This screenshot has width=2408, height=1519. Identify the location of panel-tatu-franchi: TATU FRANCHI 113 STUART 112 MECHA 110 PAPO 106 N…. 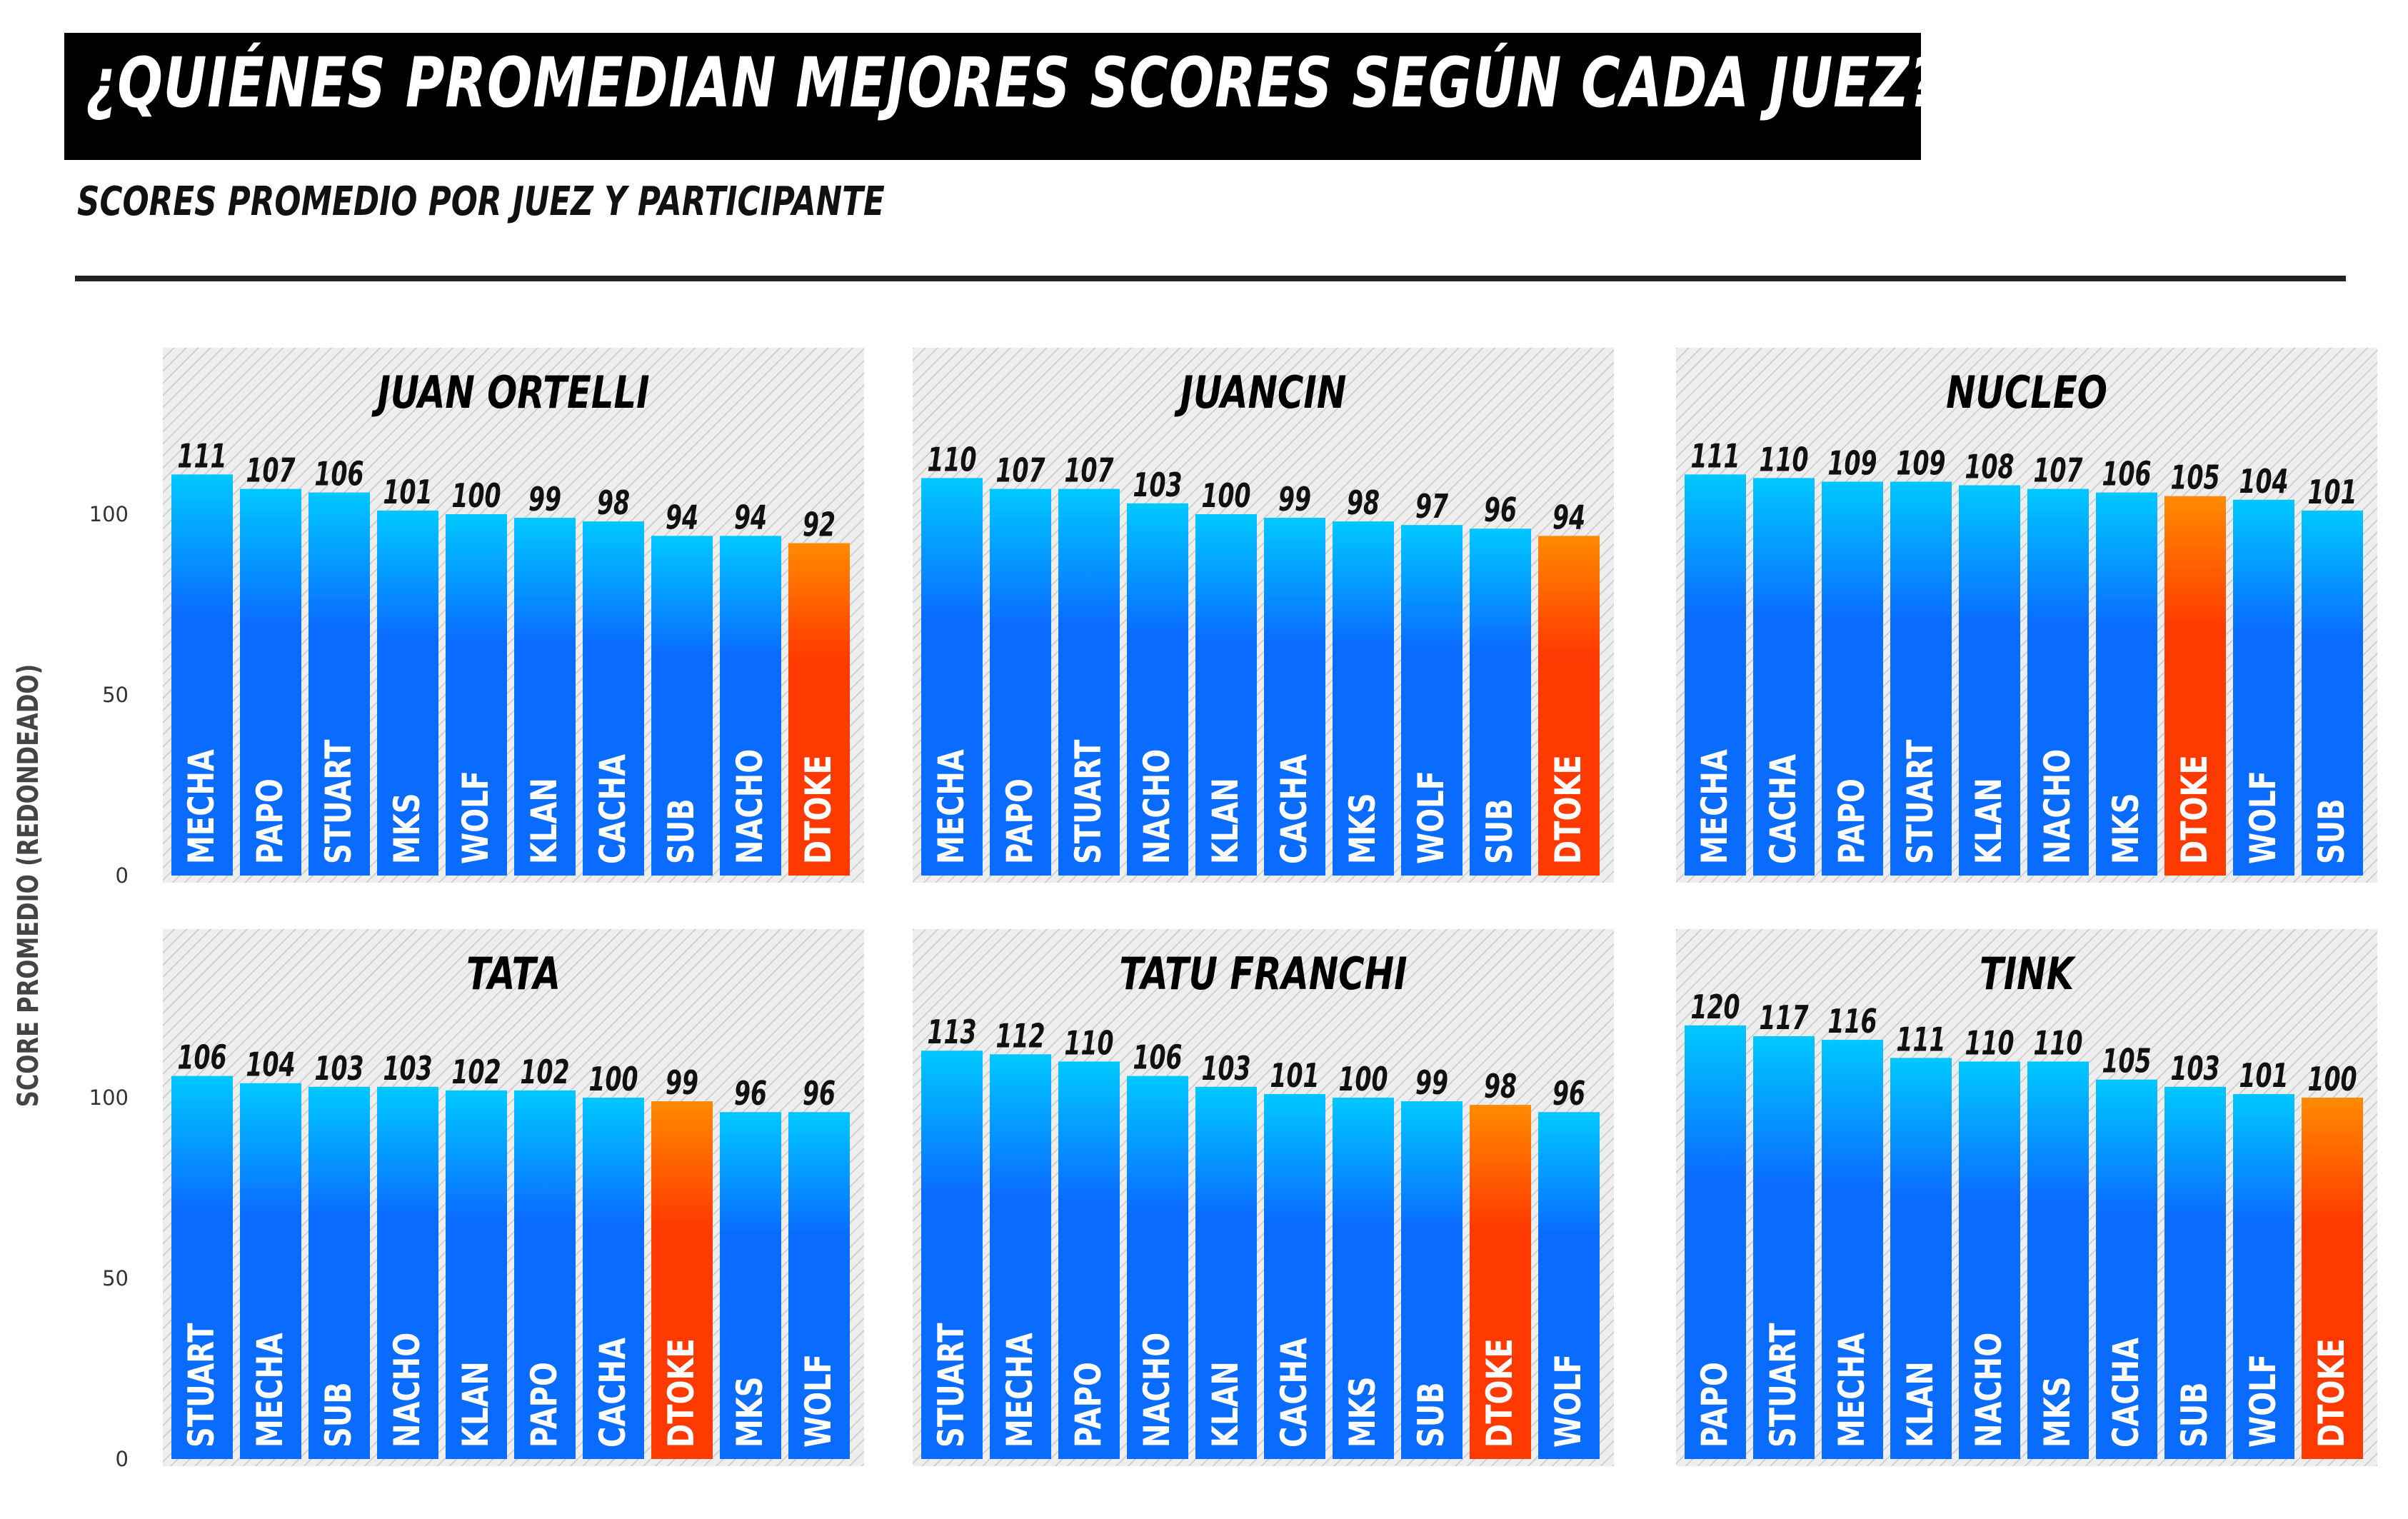
(1263, 1197).